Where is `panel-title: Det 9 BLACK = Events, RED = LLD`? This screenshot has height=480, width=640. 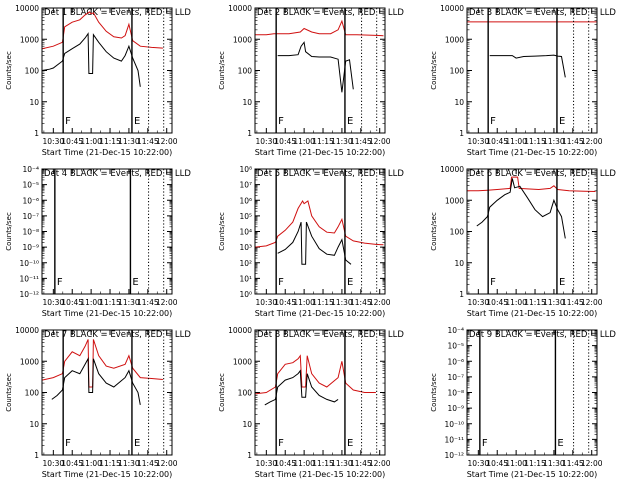
panel-title: Det 9 BLACK = Events, RED = LLD is located at coordinates (542, 335).